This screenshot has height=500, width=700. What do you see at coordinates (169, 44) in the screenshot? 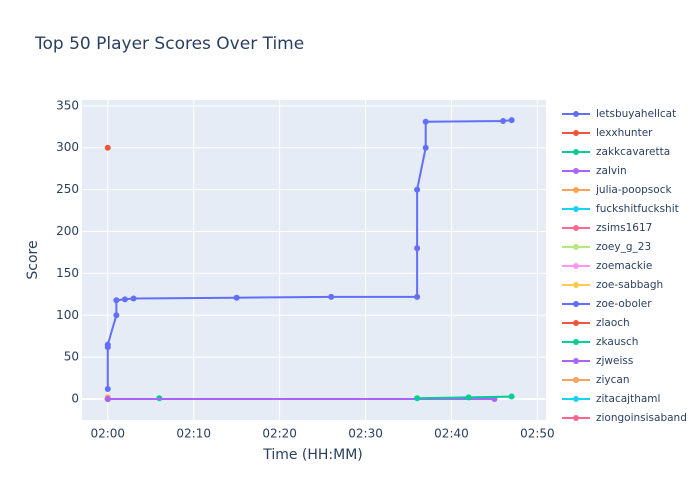
I see `chart-title: Top 50 Player Scores Over Time` at bounding box center [169, 44].